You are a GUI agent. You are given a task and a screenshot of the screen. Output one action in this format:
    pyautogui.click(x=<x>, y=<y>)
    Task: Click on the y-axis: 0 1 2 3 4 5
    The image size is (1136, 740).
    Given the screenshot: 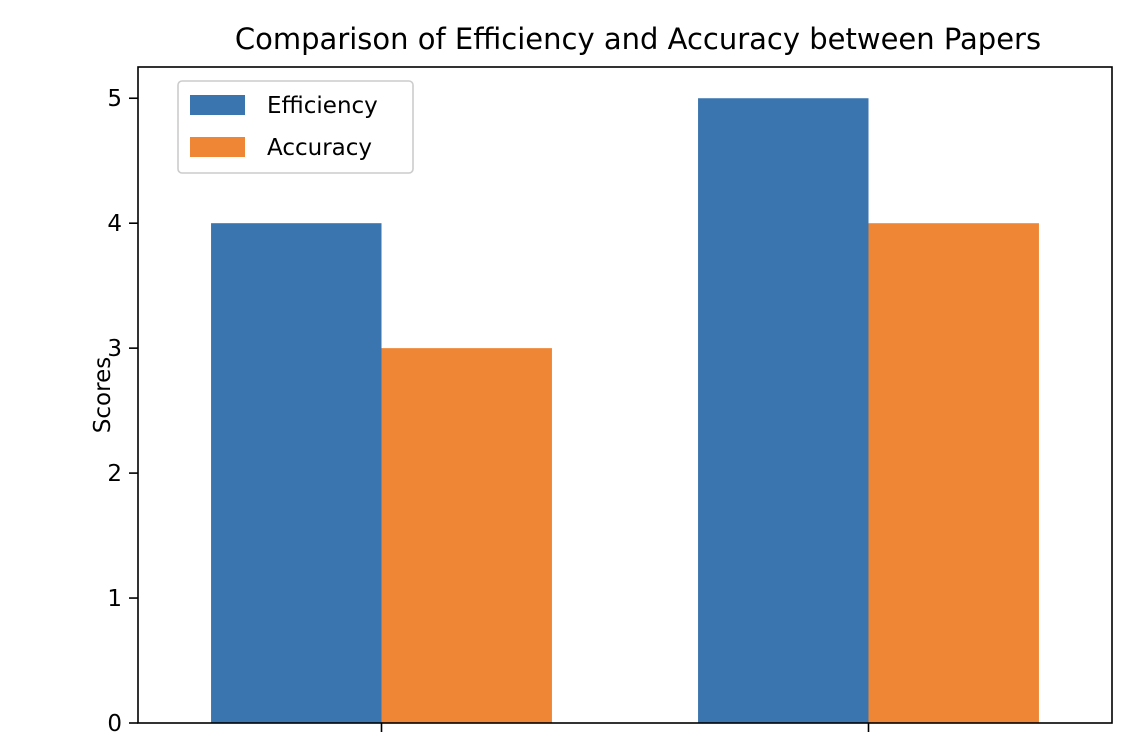 What is the action you would take?
    pyautogui.click(x=122, y=411)
    